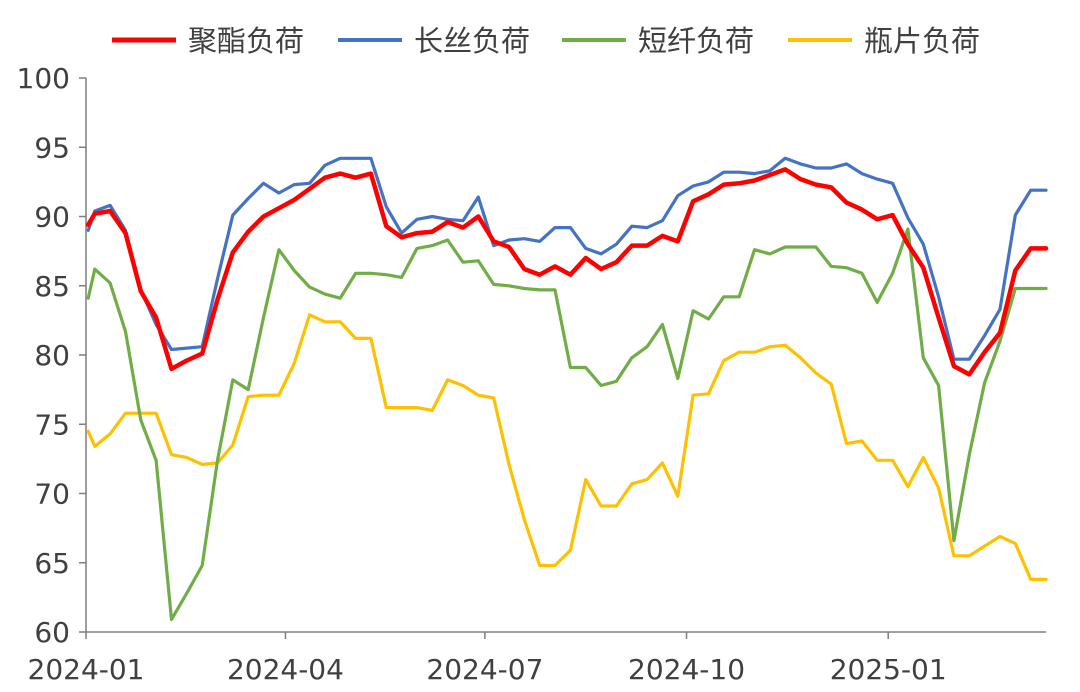 The height and width of the screenshot is (692, 1080). What do you see at coordinates (922, 41) in the screenshot?
I see `legend-label: 瓶片负荷` at bounding box center [922, 41].